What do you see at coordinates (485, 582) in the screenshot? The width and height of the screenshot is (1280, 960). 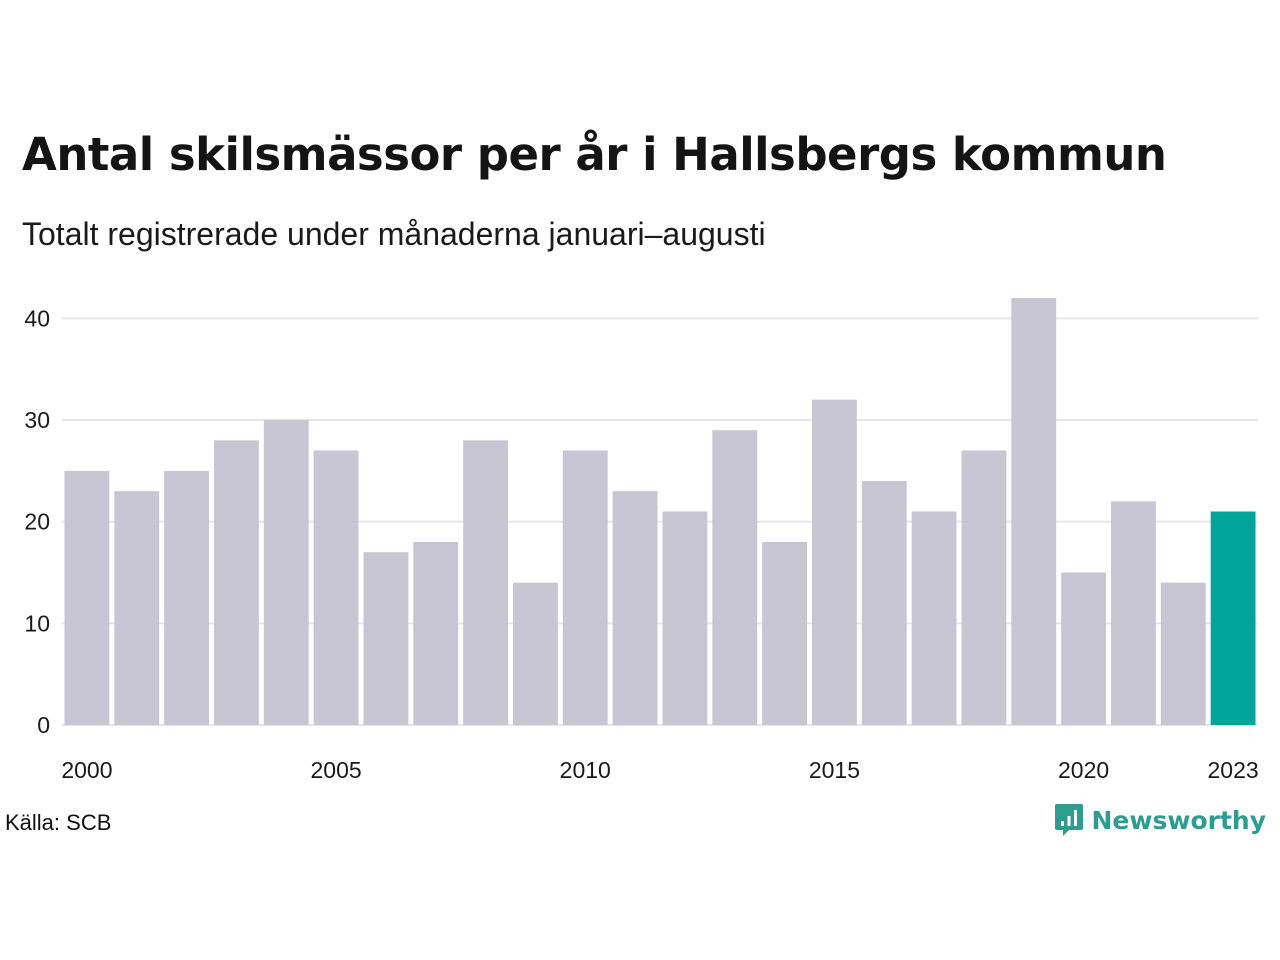 I see `bar-2008: 2008: 28` at bounding box center [485, 582].